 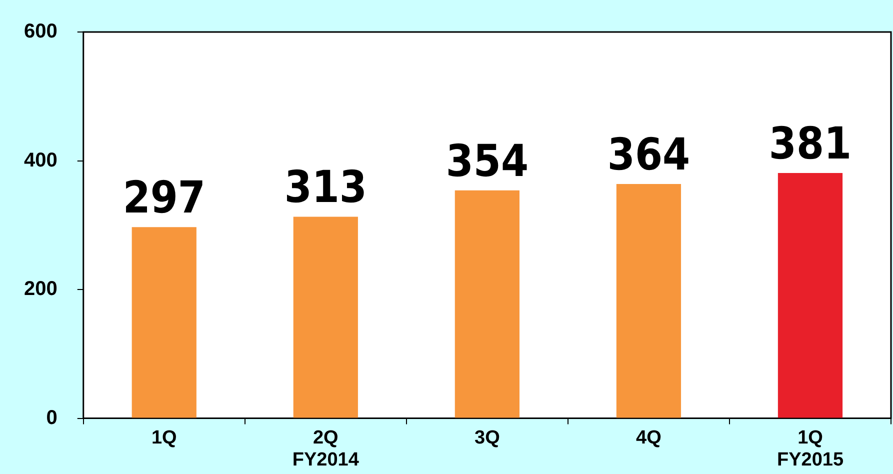 I want to click on y-tick-label: 200, so click(x=41, y=289).